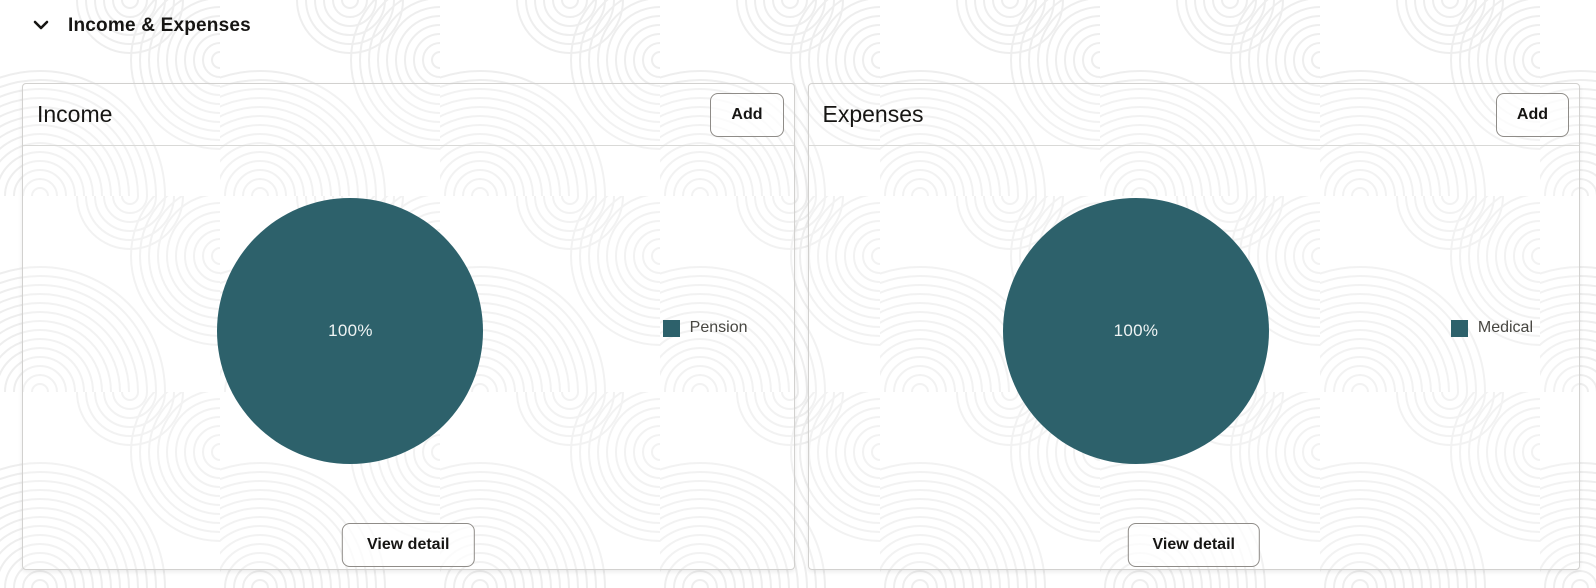 This screenshot has width=1596, height=588. I want to click on expenses-legend-item-medical: Medical, so click(1491, 328).